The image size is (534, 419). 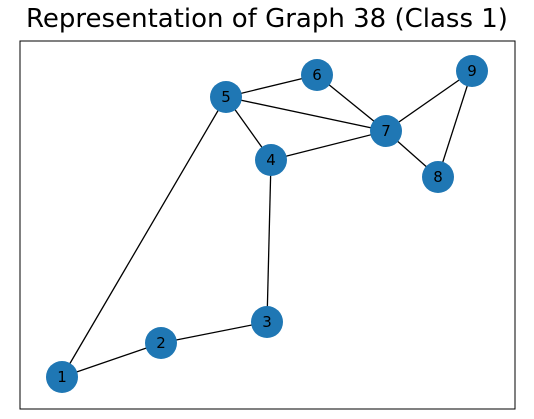 I want to click on node-label-3: 3, so click(x=267, y=322).